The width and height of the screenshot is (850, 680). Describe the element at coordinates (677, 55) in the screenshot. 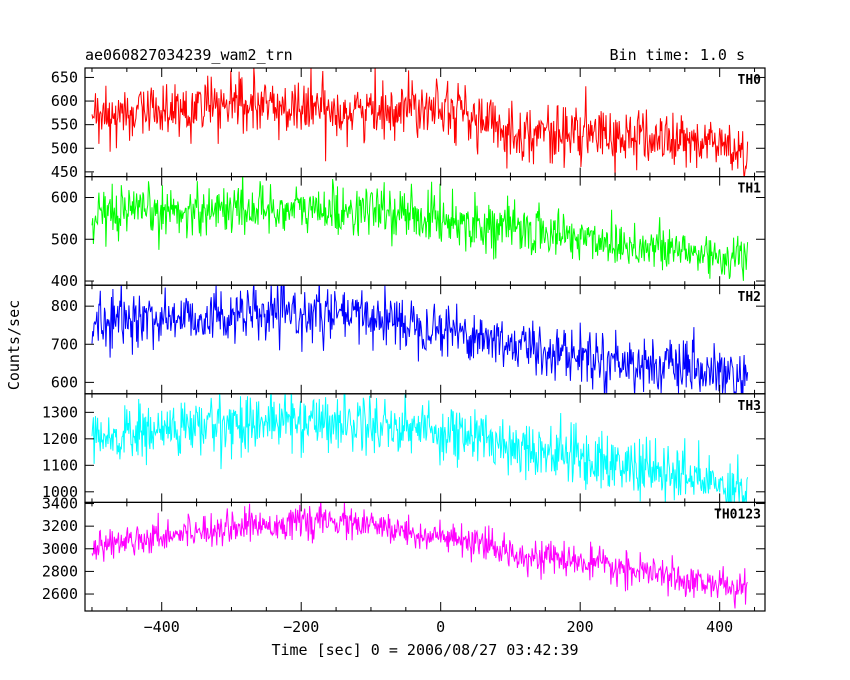

I see `bin-time-label: Bin time: 1.0 s` at that location.